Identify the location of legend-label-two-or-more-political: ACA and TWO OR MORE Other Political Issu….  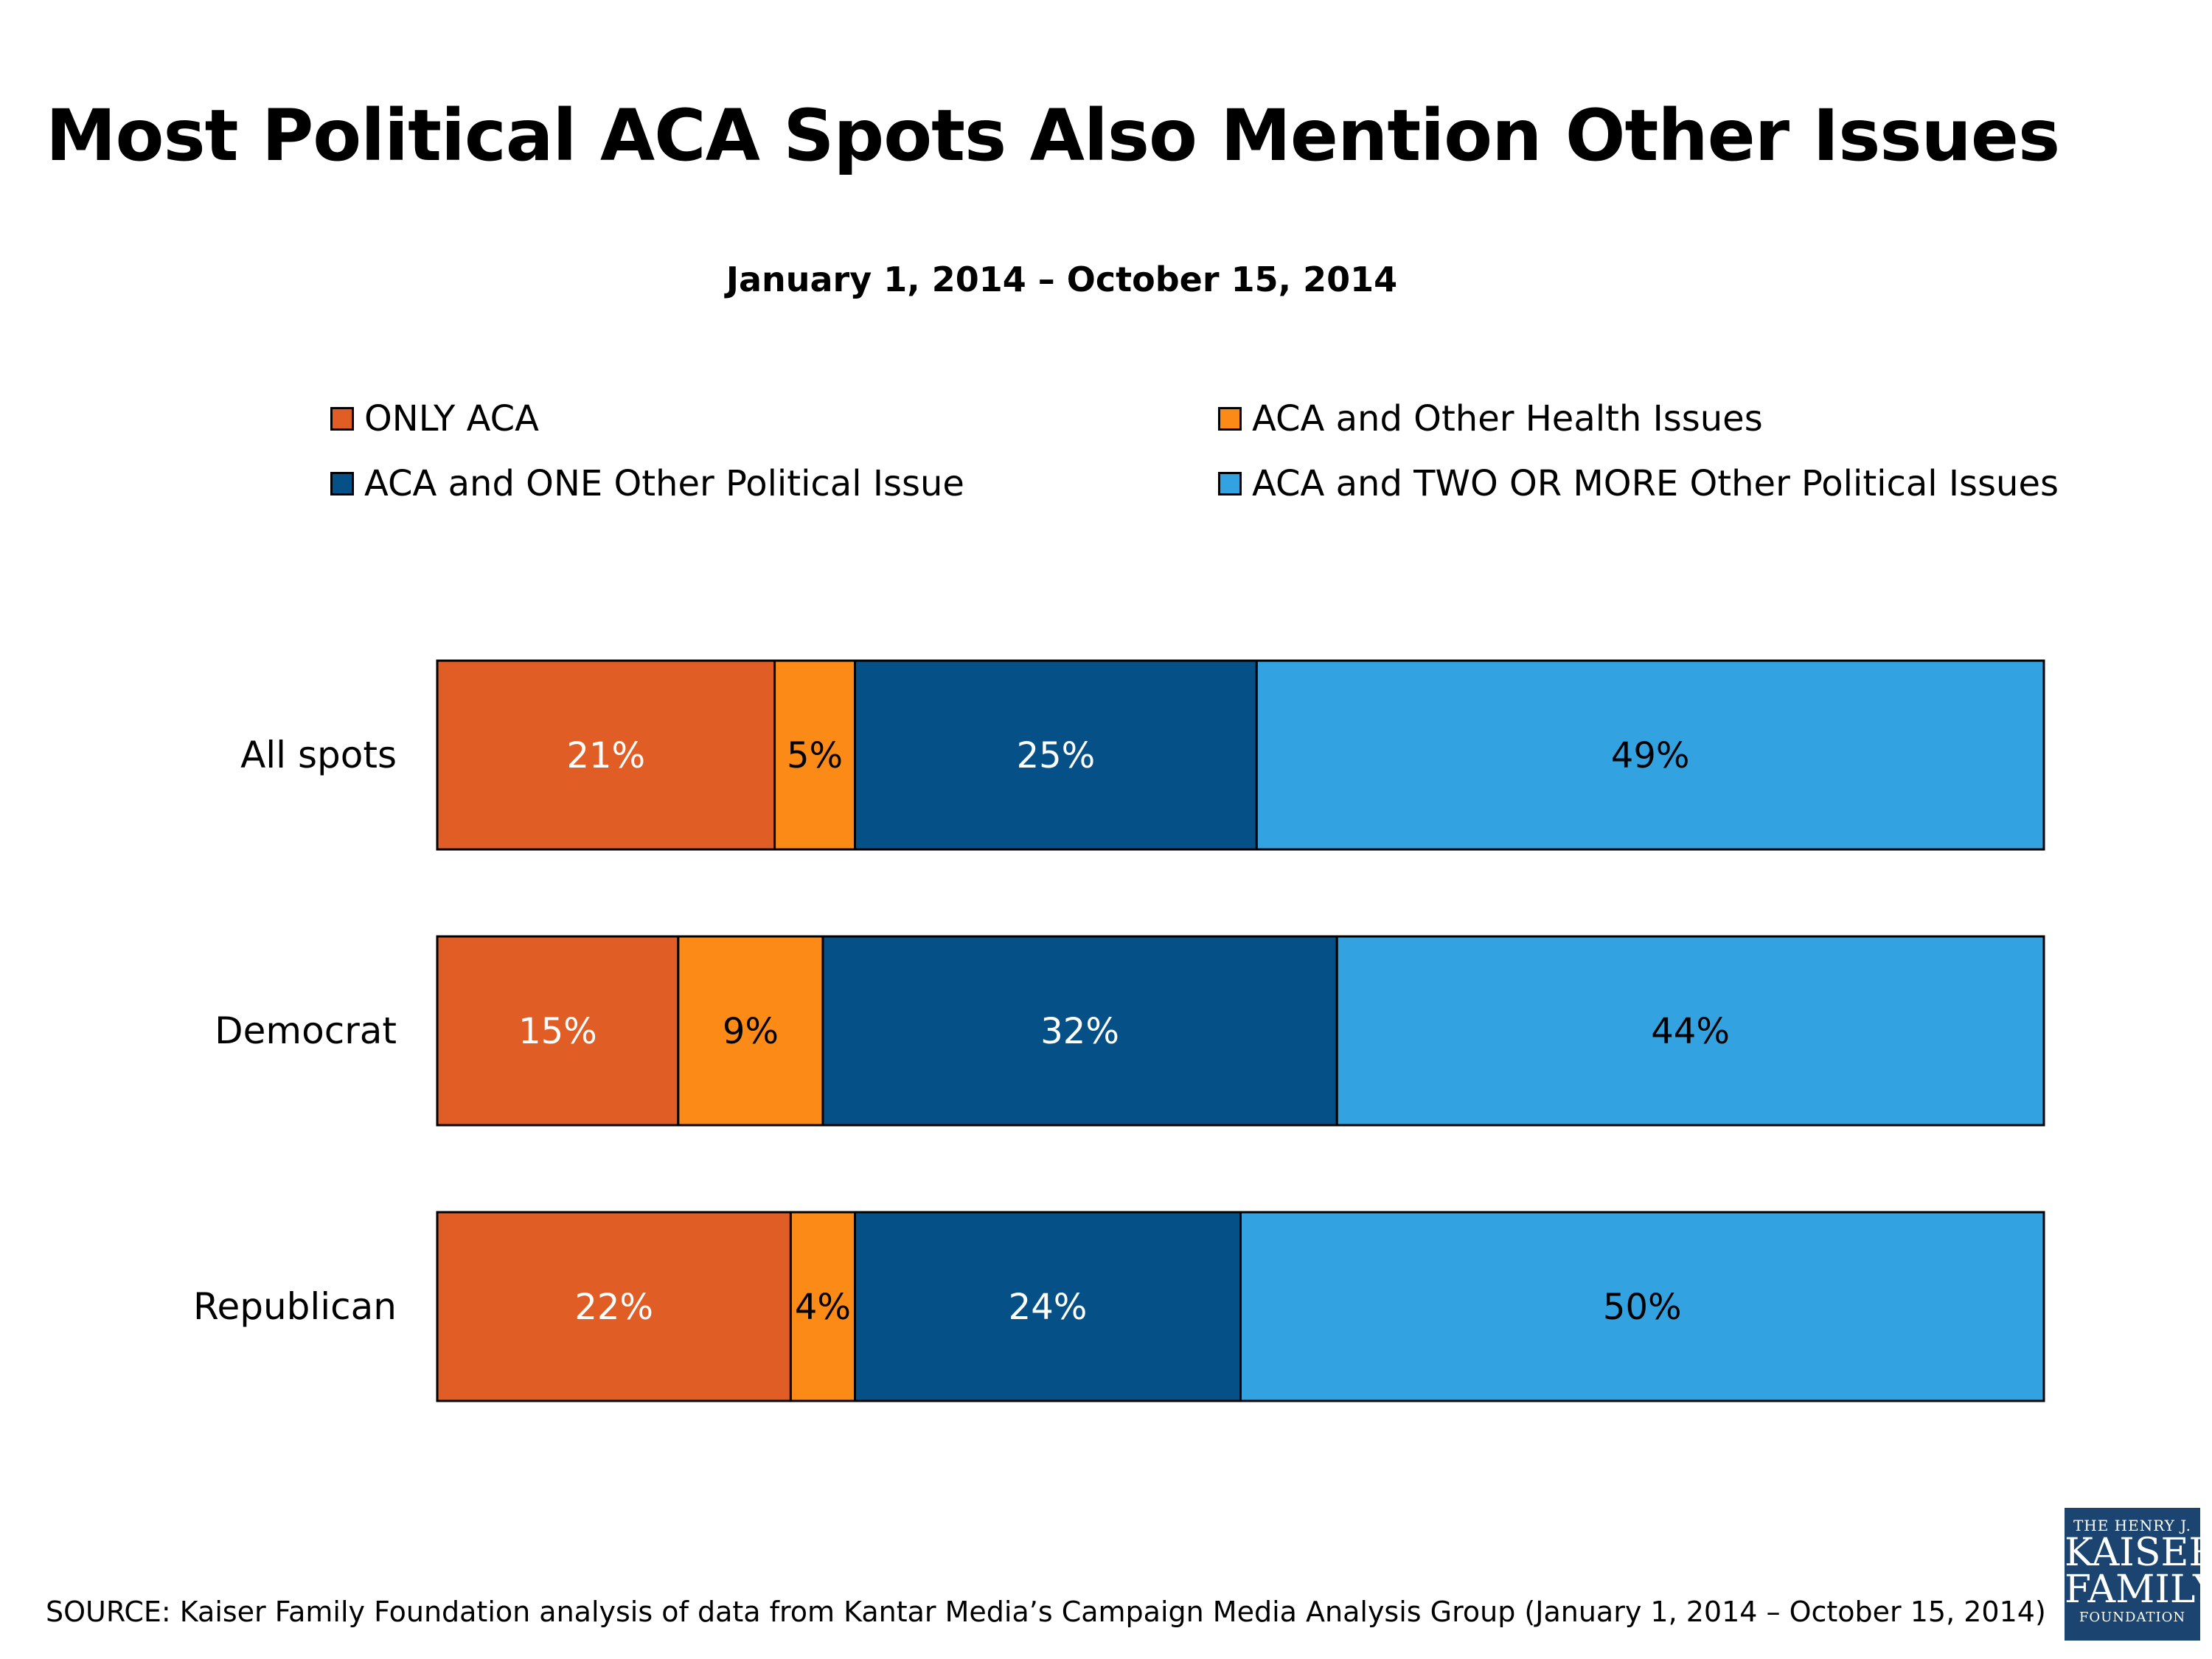
(1655, 483).